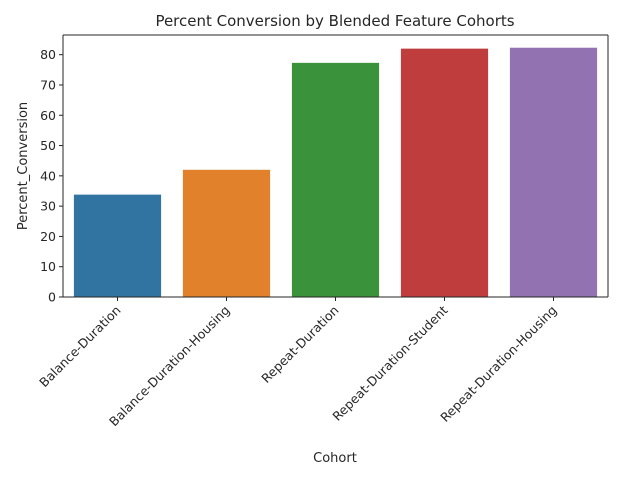 This screenshot has height=480, width=640. Describe the element at coordinates (79, 346) in the screenshot. I see `x-tick-label: Balance-Duration` at that location.